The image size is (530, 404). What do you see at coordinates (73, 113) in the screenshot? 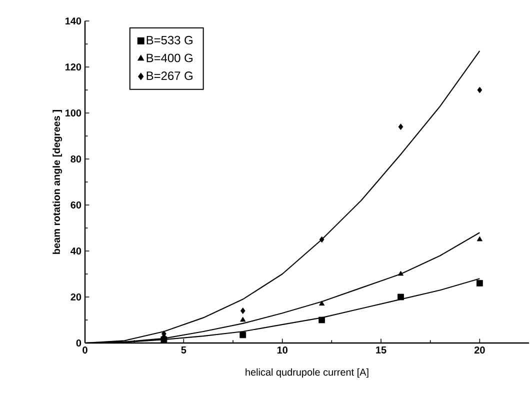
I see `y-tick-label: 100` at bounding box center [73, 113].